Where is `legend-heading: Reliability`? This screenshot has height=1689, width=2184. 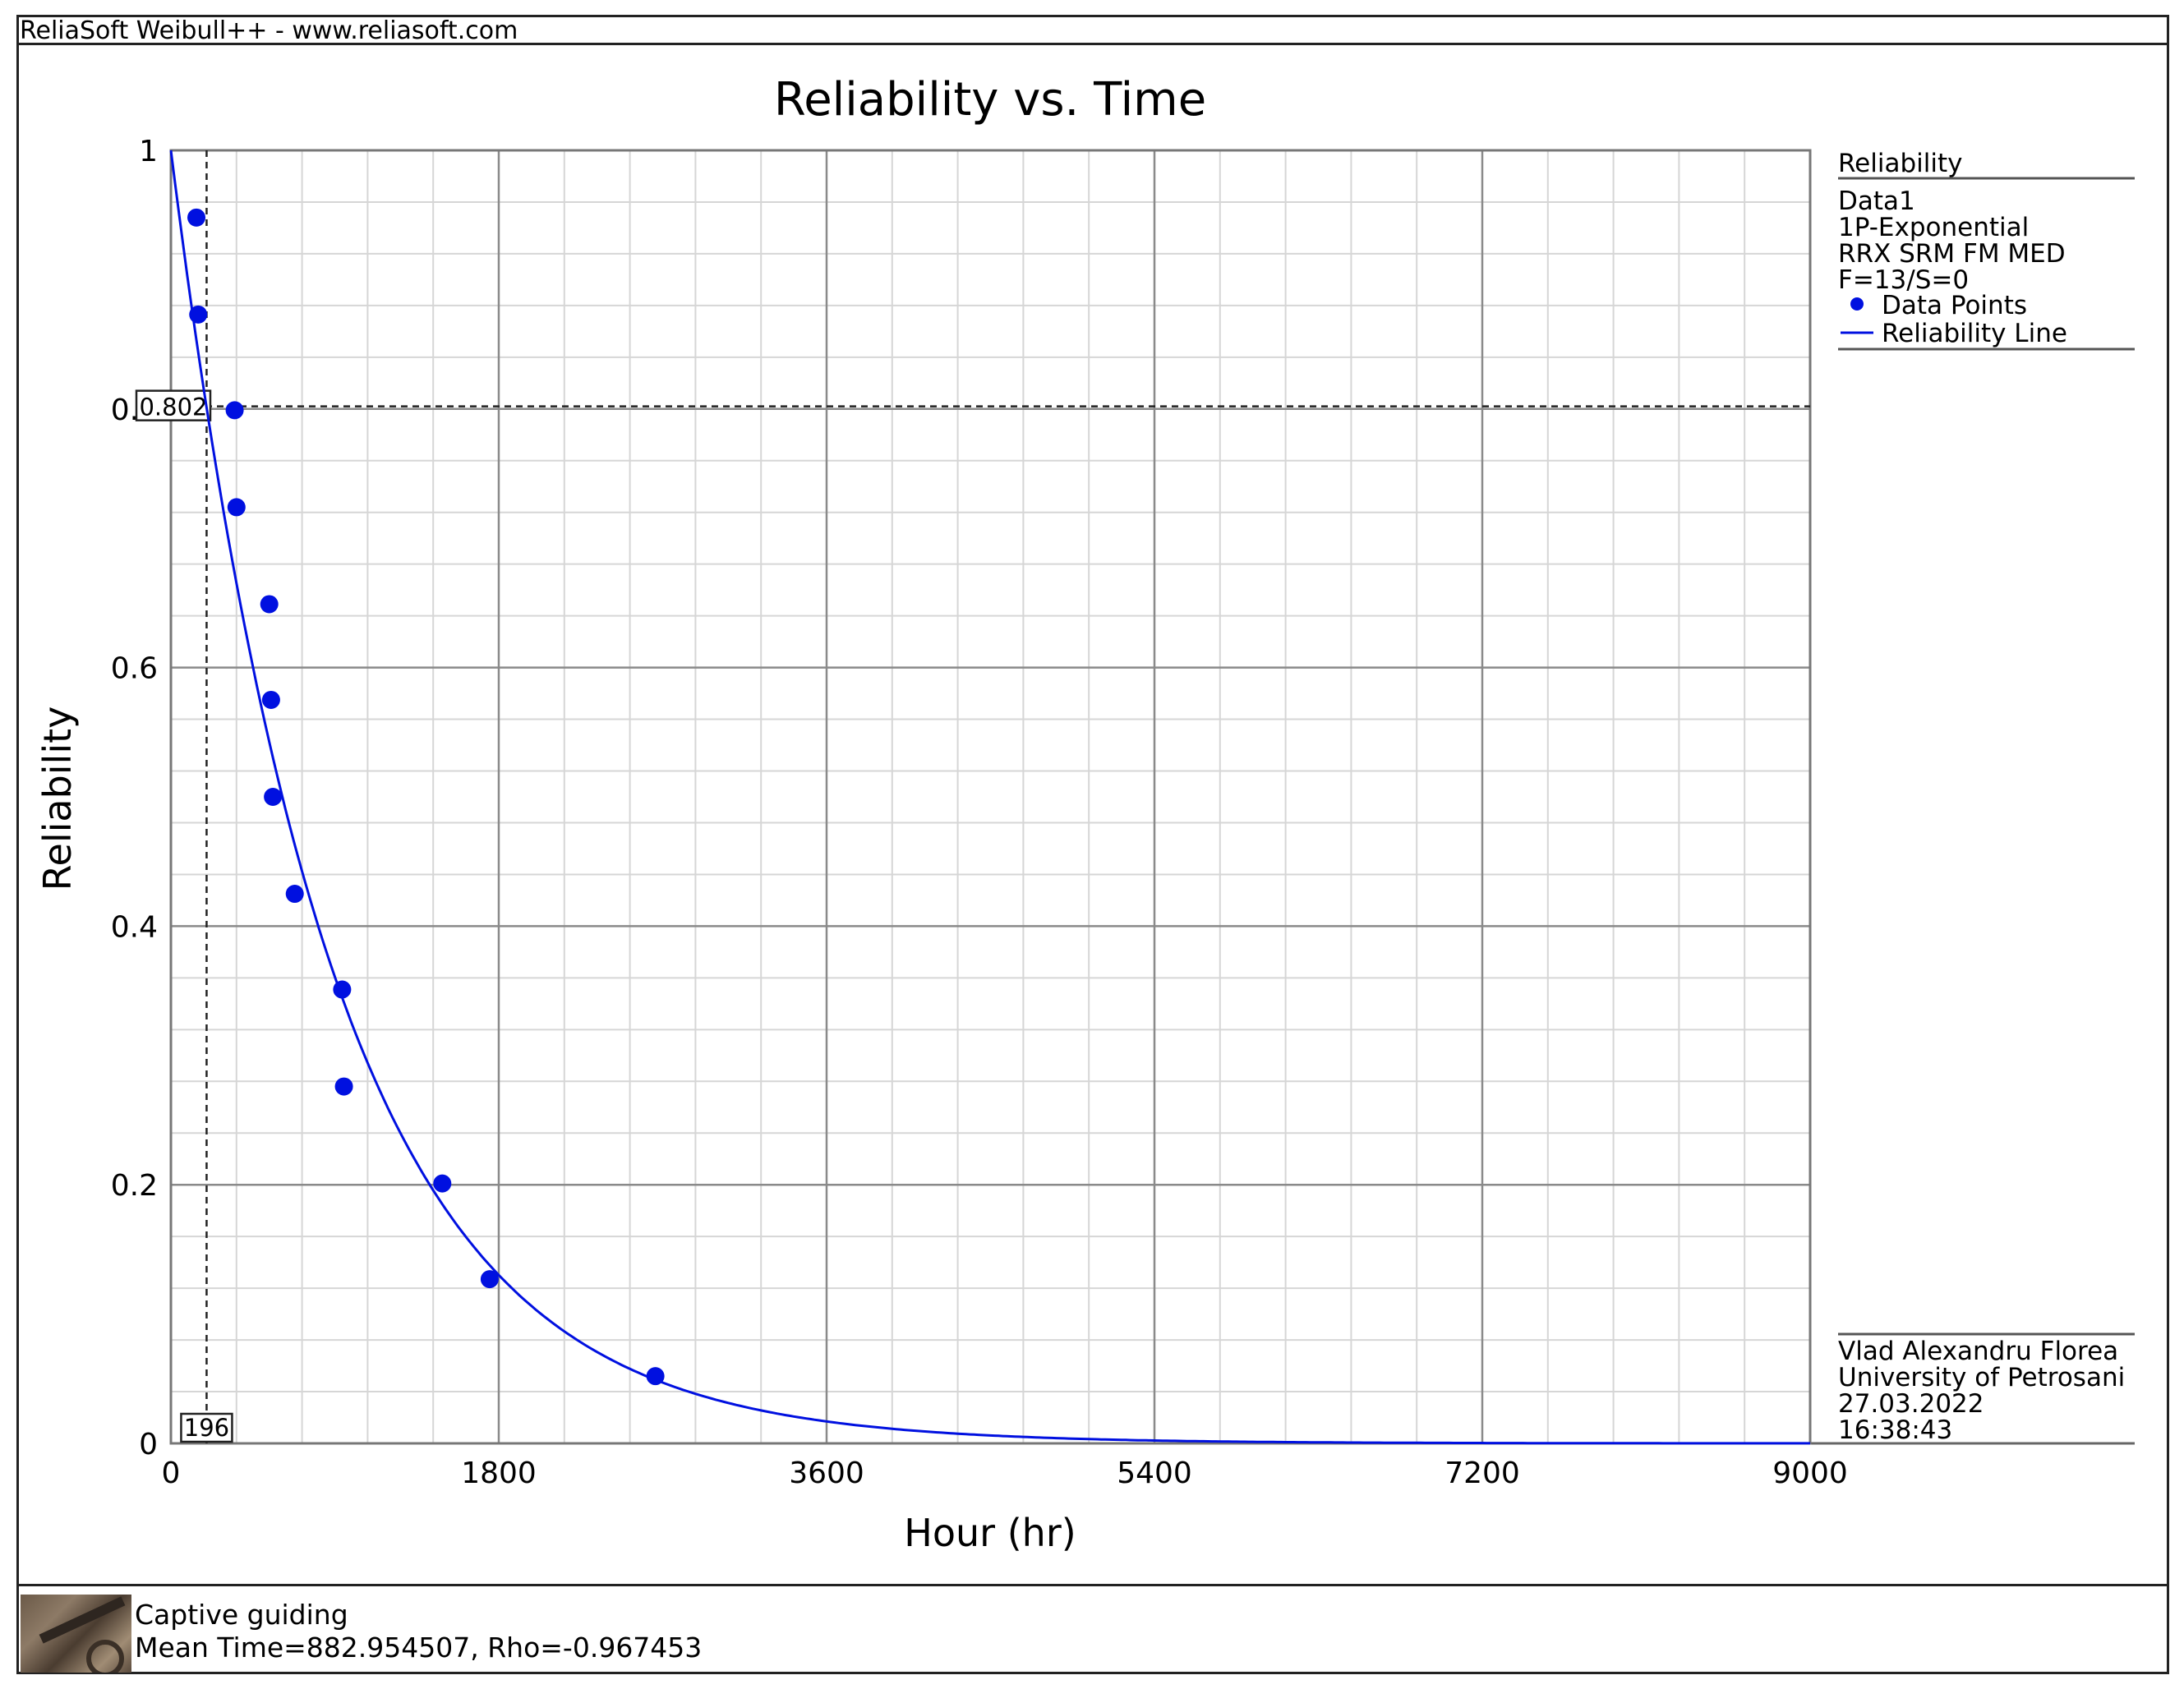 legend-heading: Reliability is located at coordinates (1900, 163).